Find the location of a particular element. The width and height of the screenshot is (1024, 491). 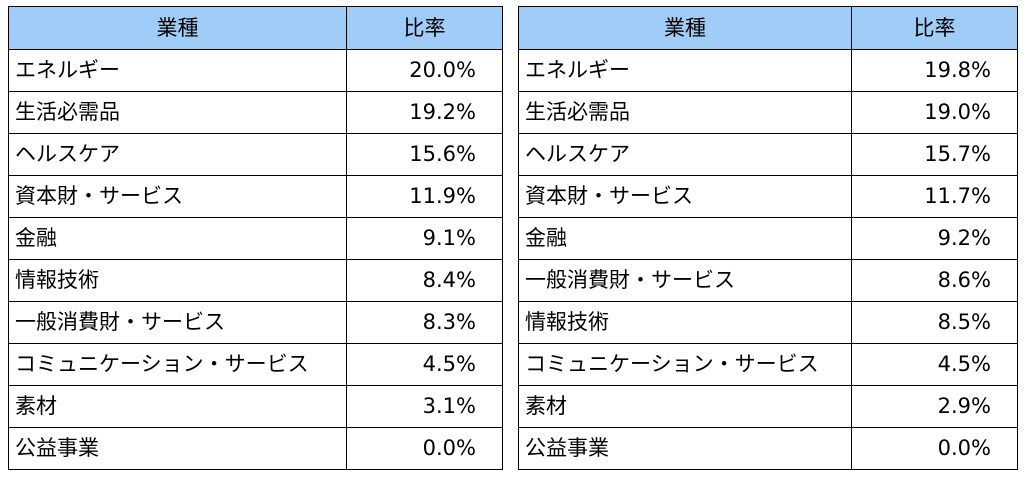

table-row: エネルギー 19.8% is located at coordinates (768, 70).